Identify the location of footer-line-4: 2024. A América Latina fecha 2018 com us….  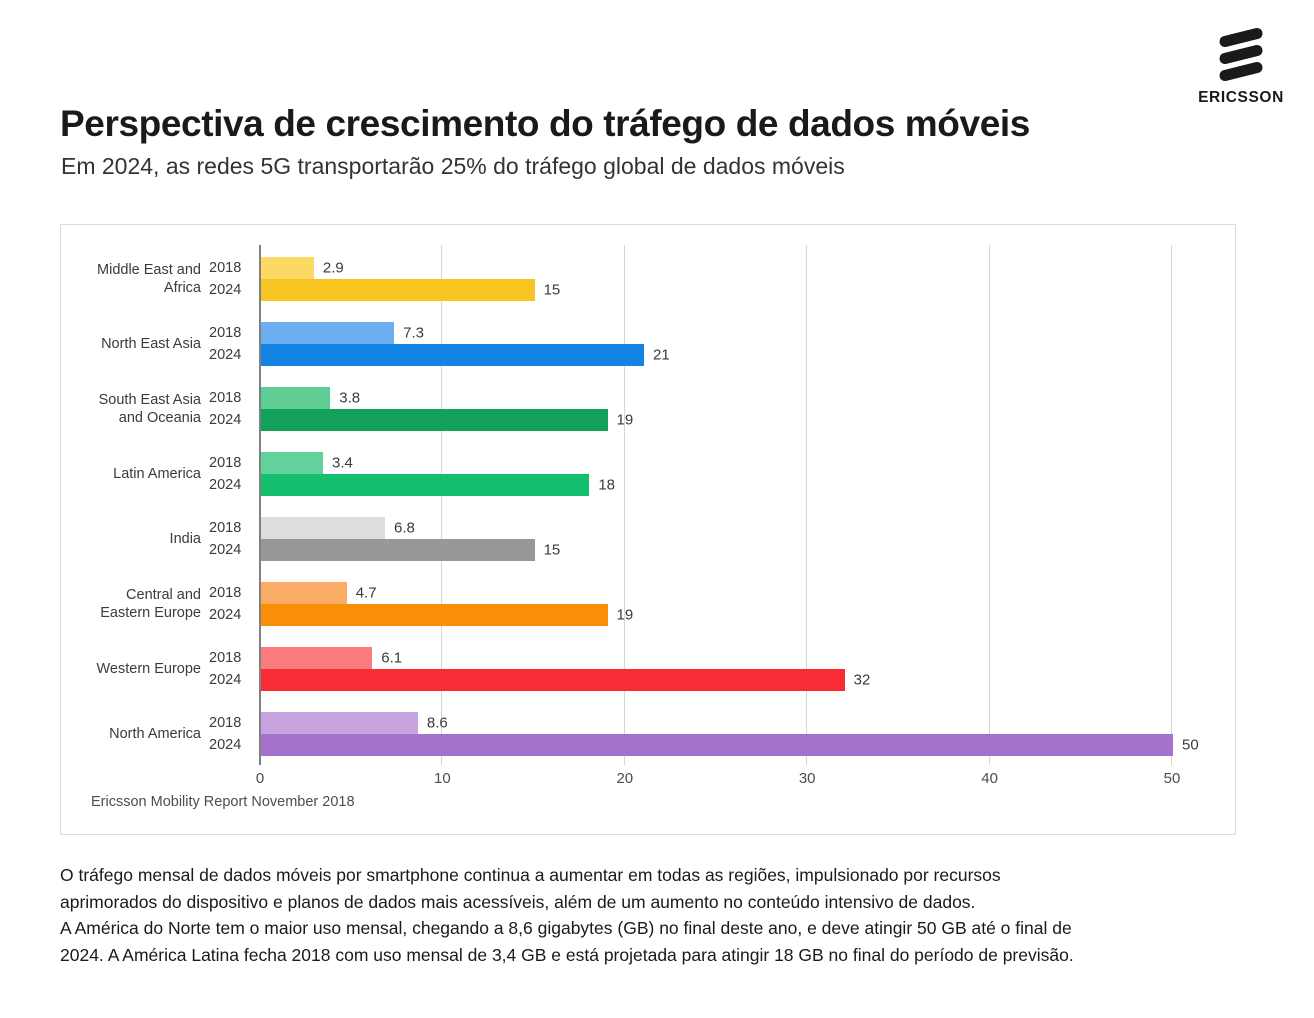
(567, 954).